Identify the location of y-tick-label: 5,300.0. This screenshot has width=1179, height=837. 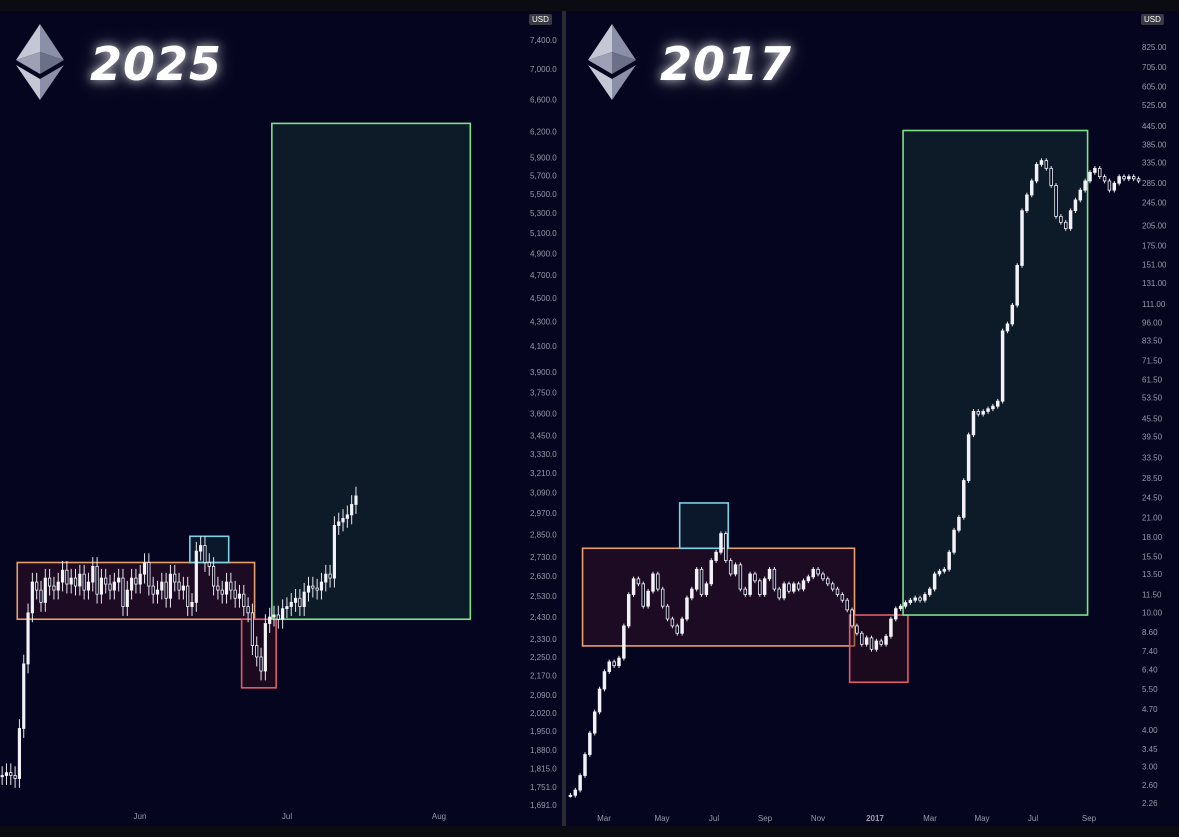
(543, 213).